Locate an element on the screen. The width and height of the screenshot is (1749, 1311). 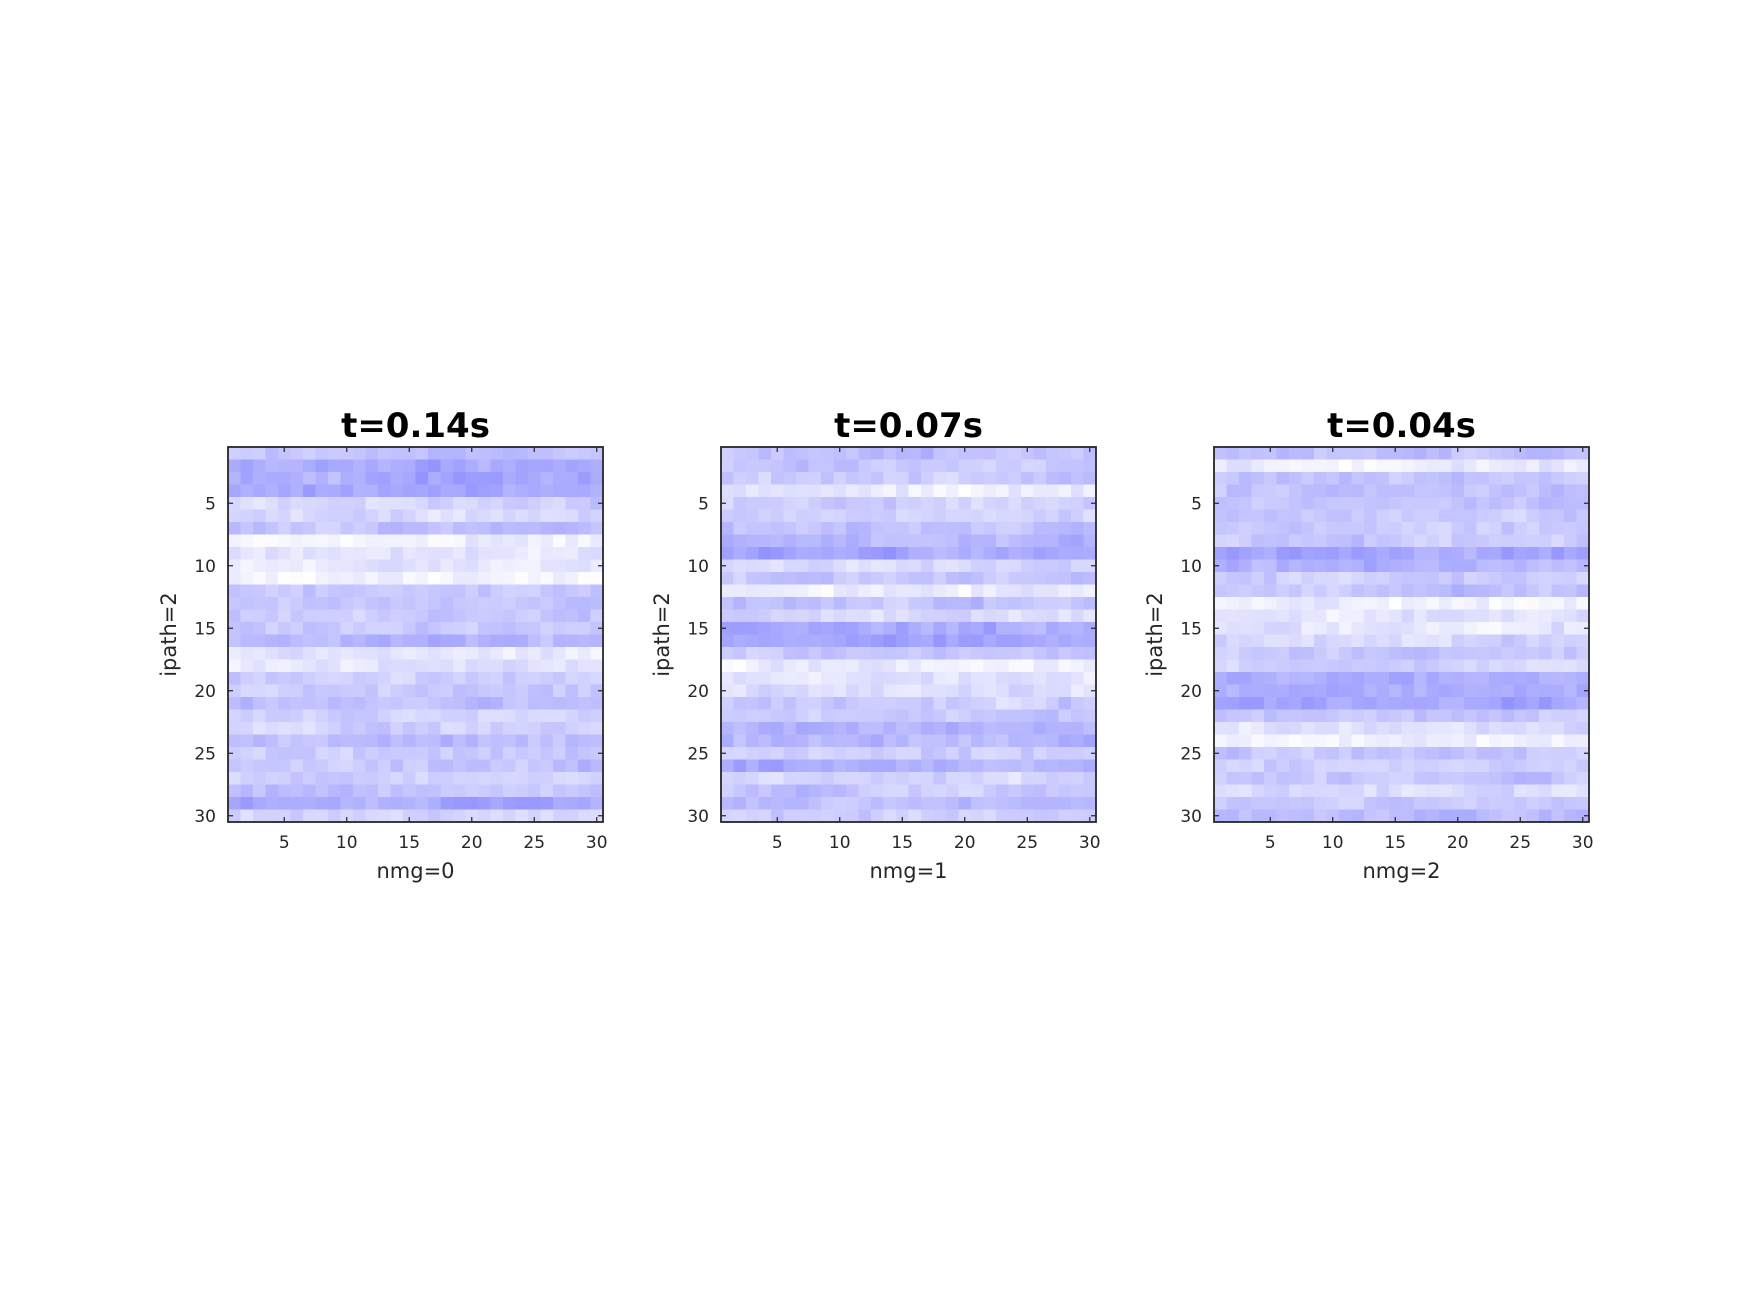
y-tick-label: 25 is located at coordinates (205, 754).